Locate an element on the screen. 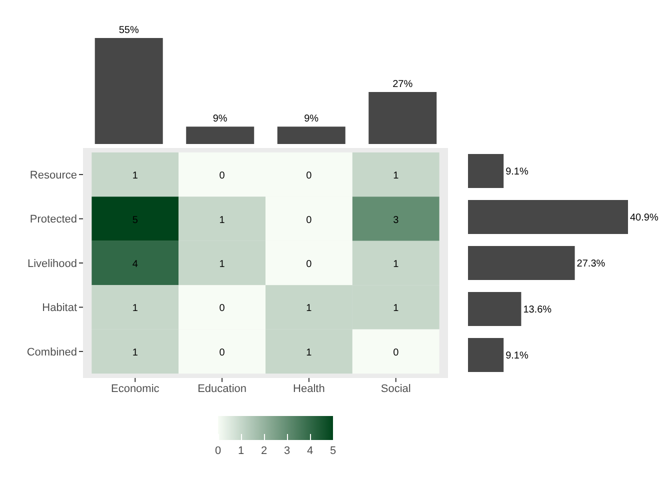 Image resolution: width=672 pixels, height=480 pixels. x-tick-label: Social is located at coordinates (395, 388).